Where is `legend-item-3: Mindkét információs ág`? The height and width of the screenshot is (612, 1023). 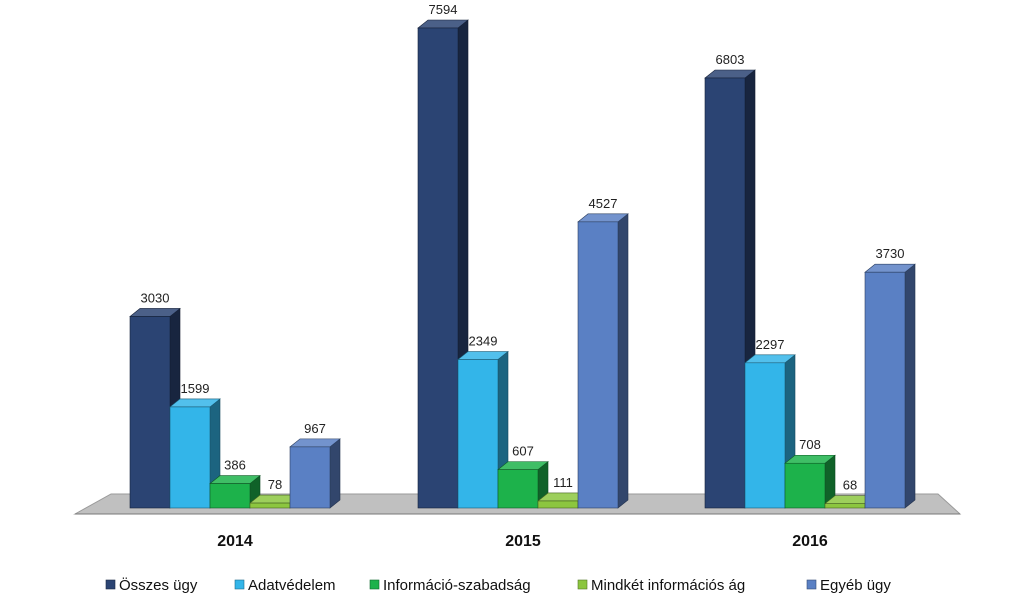
legend-item-3: Mindkét információs ág is located at coordinates (661, 585).